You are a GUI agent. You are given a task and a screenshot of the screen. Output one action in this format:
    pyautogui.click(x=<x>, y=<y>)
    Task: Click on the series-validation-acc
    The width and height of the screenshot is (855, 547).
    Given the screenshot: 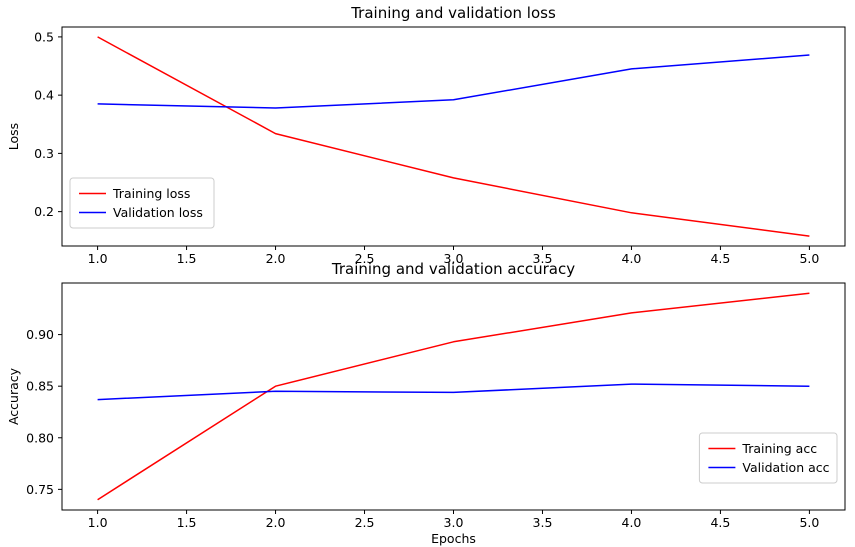 What is the action you would take?
    pyautogui.click(x=453, y=392)
    